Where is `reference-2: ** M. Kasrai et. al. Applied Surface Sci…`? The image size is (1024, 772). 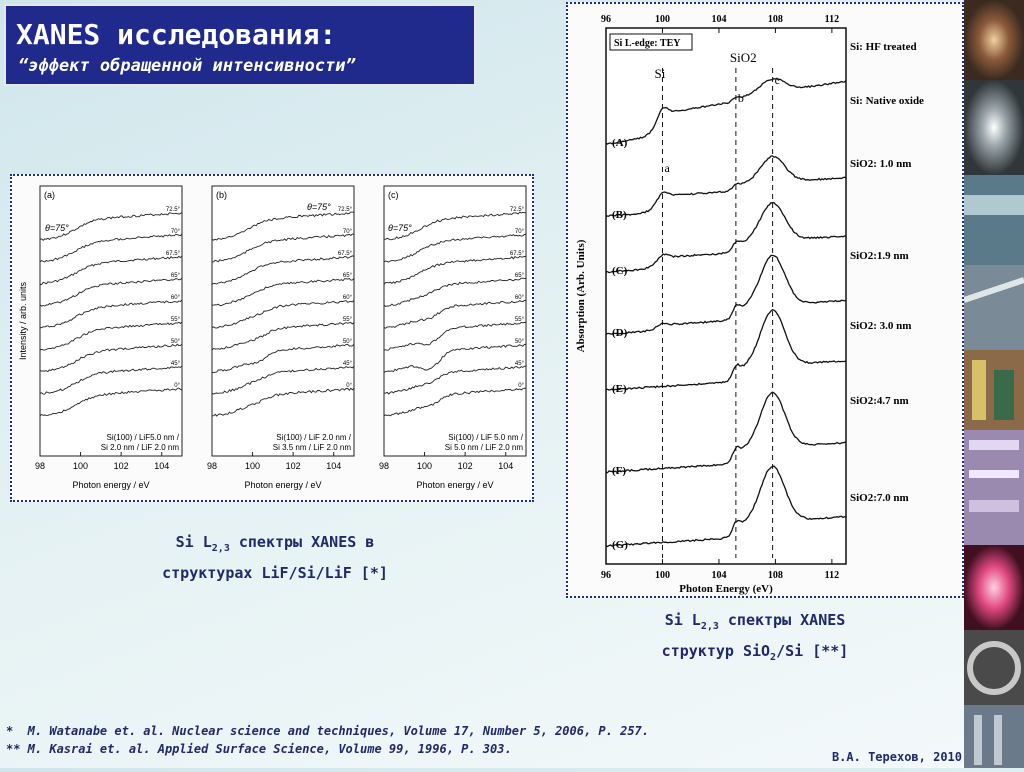
reference-2: ** M. Kasrai et. al. Applied Surface Sci… is located at coordinates (259, 749).